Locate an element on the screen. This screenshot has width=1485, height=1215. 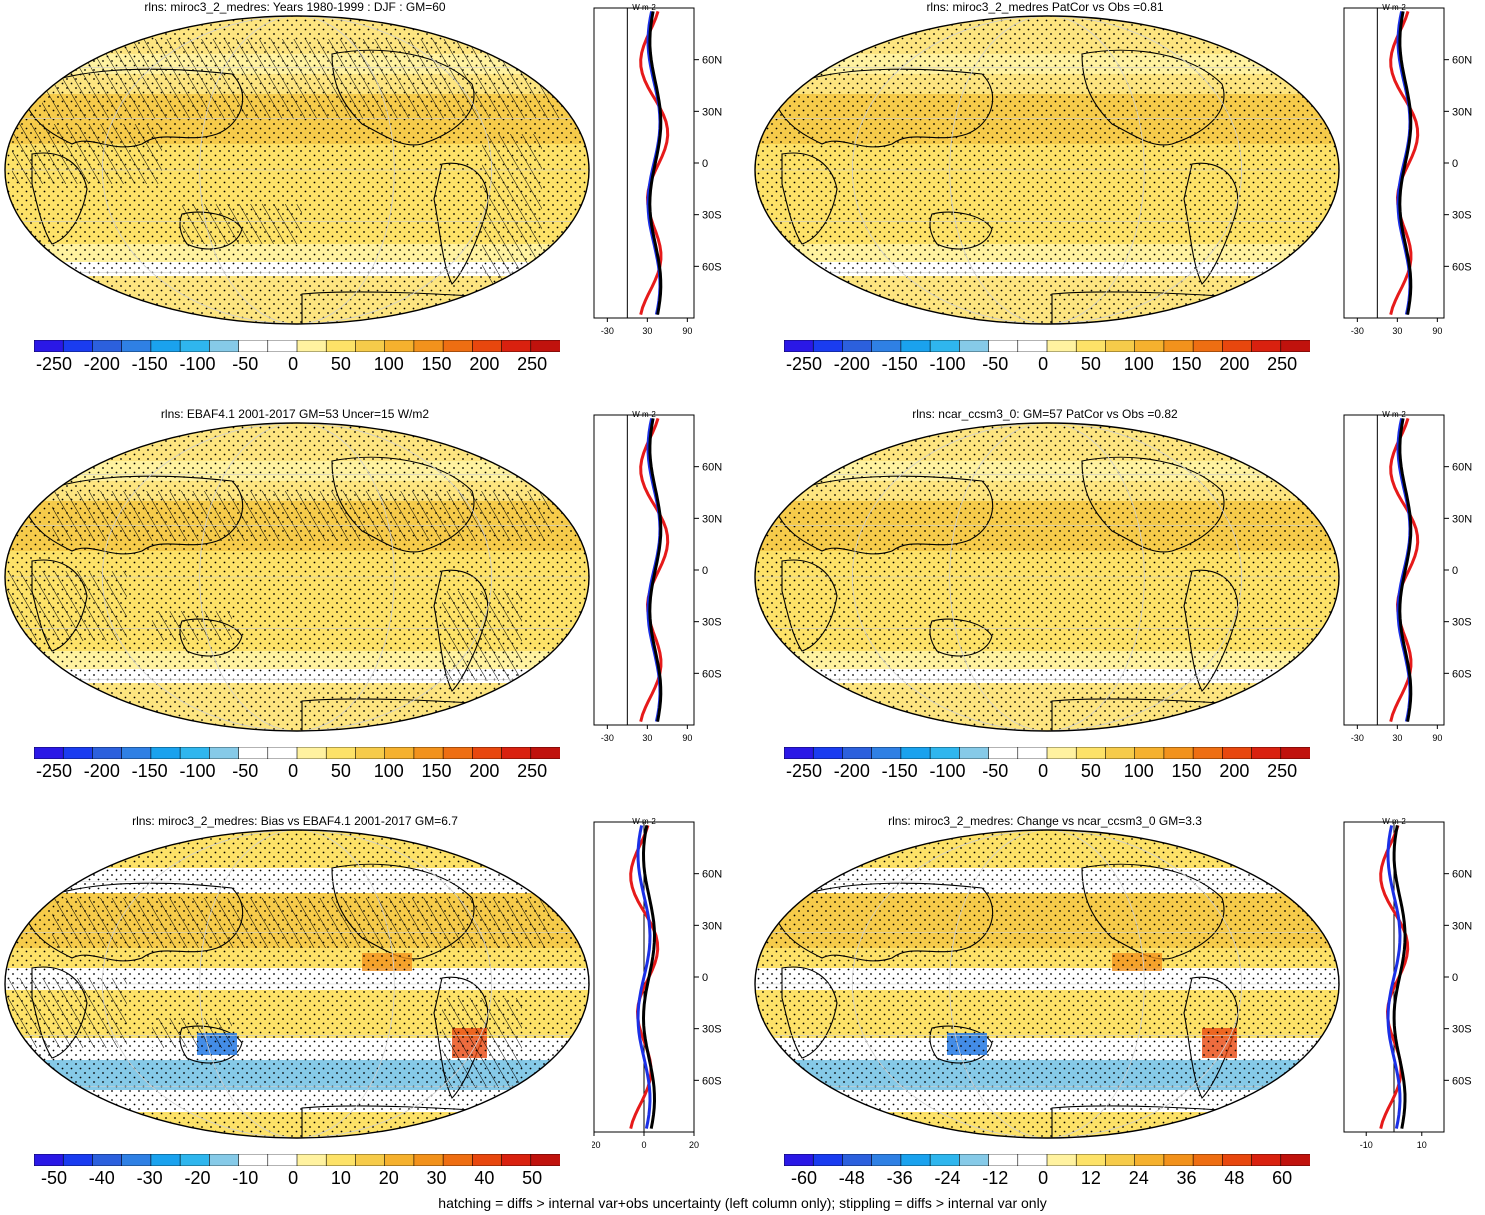
zonal-xtick-label: 30 is located at coordinates (647, 738).